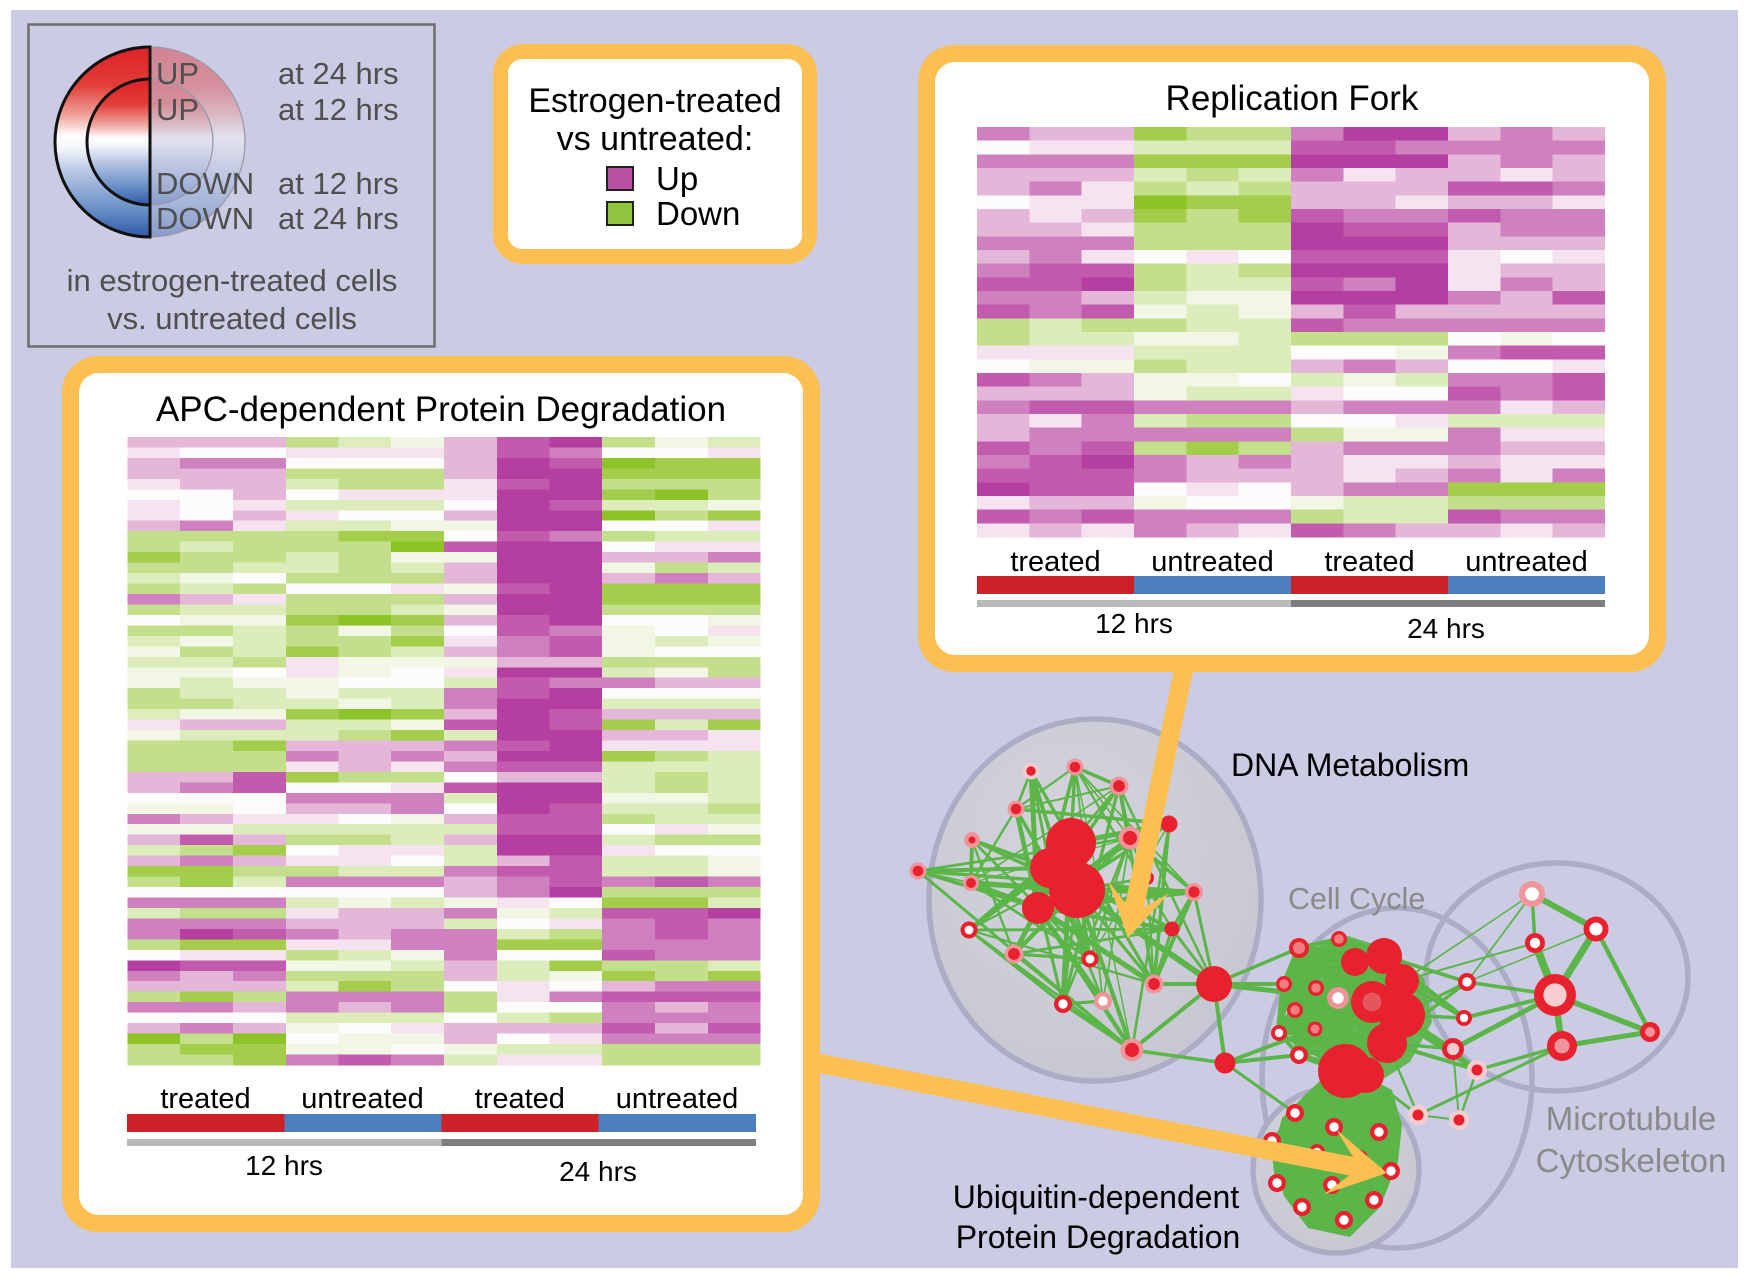 The image size is (1750, 1279). I want to click on svg-text: Cytoskeleton, so click(1631, 1160).